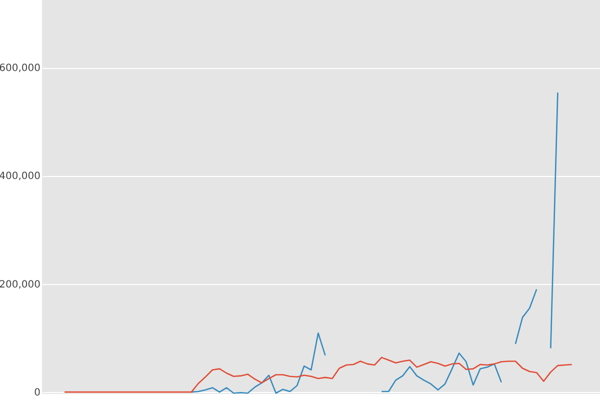 The width and height of the screenshot is (600, 400). Describe the element at coordinates (20, 68) in the screenshot. I see `y-tick-label: 600,000` at that location.